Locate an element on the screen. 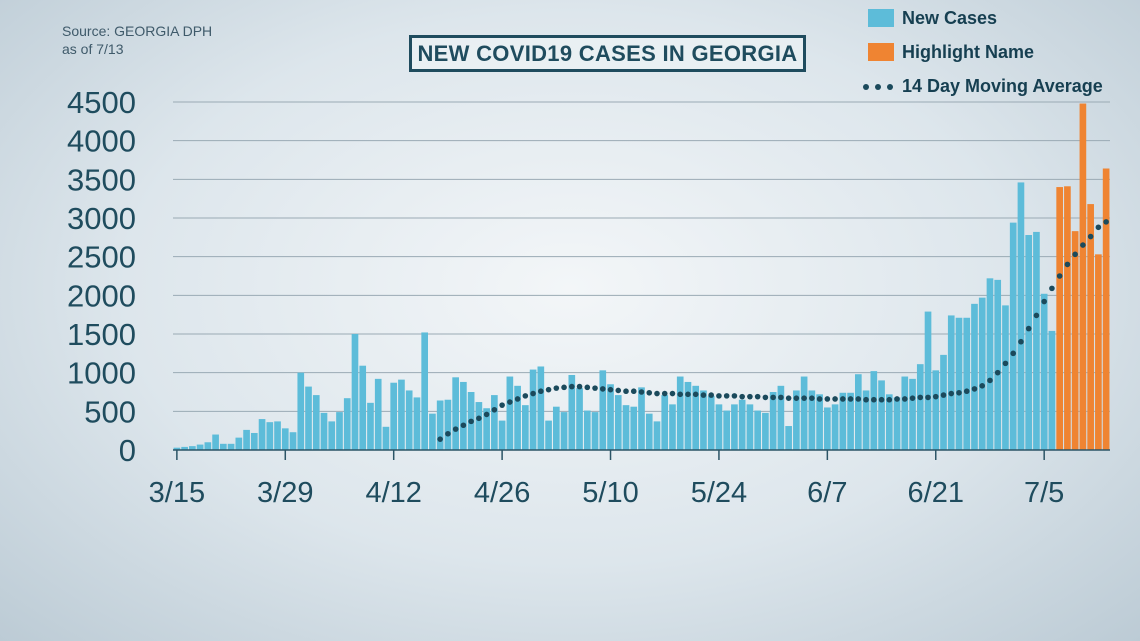  legend-label-moving-average: 14 Day Moving Average is located at coordinates (1002, 86).